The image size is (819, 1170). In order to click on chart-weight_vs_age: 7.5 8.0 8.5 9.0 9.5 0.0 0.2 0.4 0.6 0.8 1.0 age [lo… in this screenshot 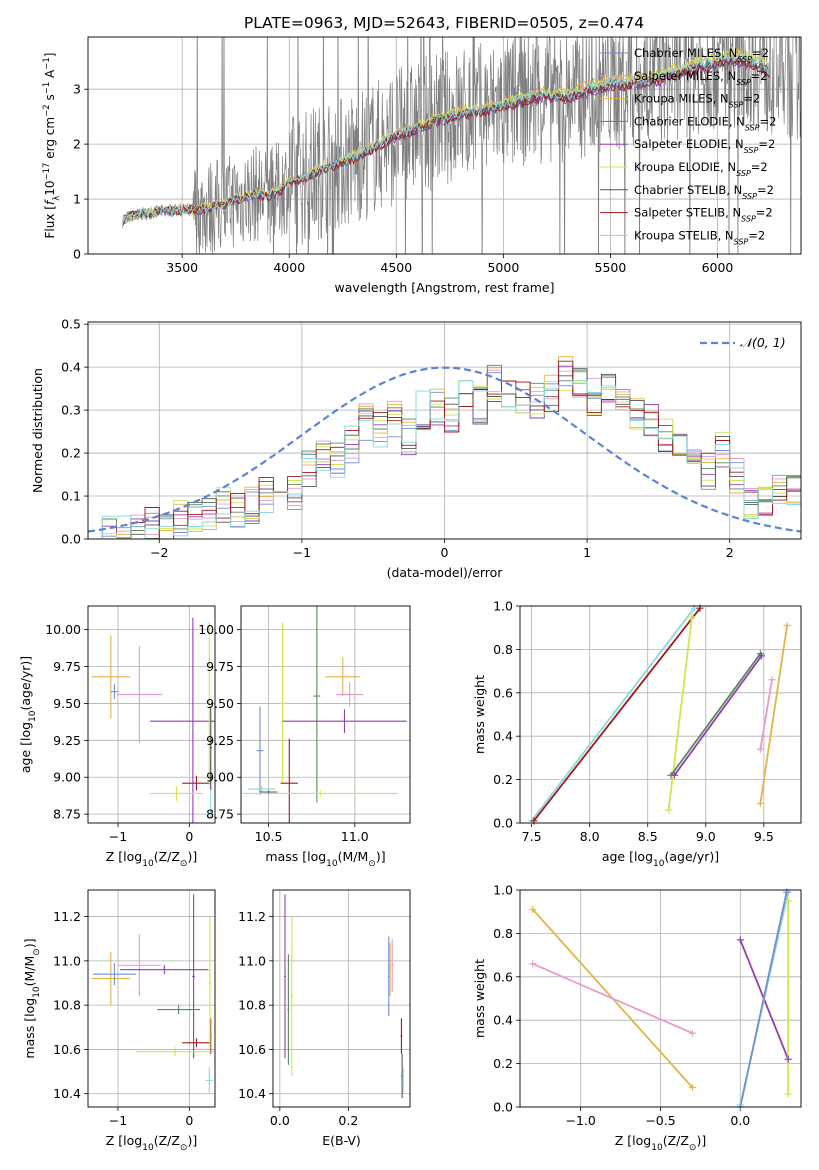, I will do `click(637, 734)`.